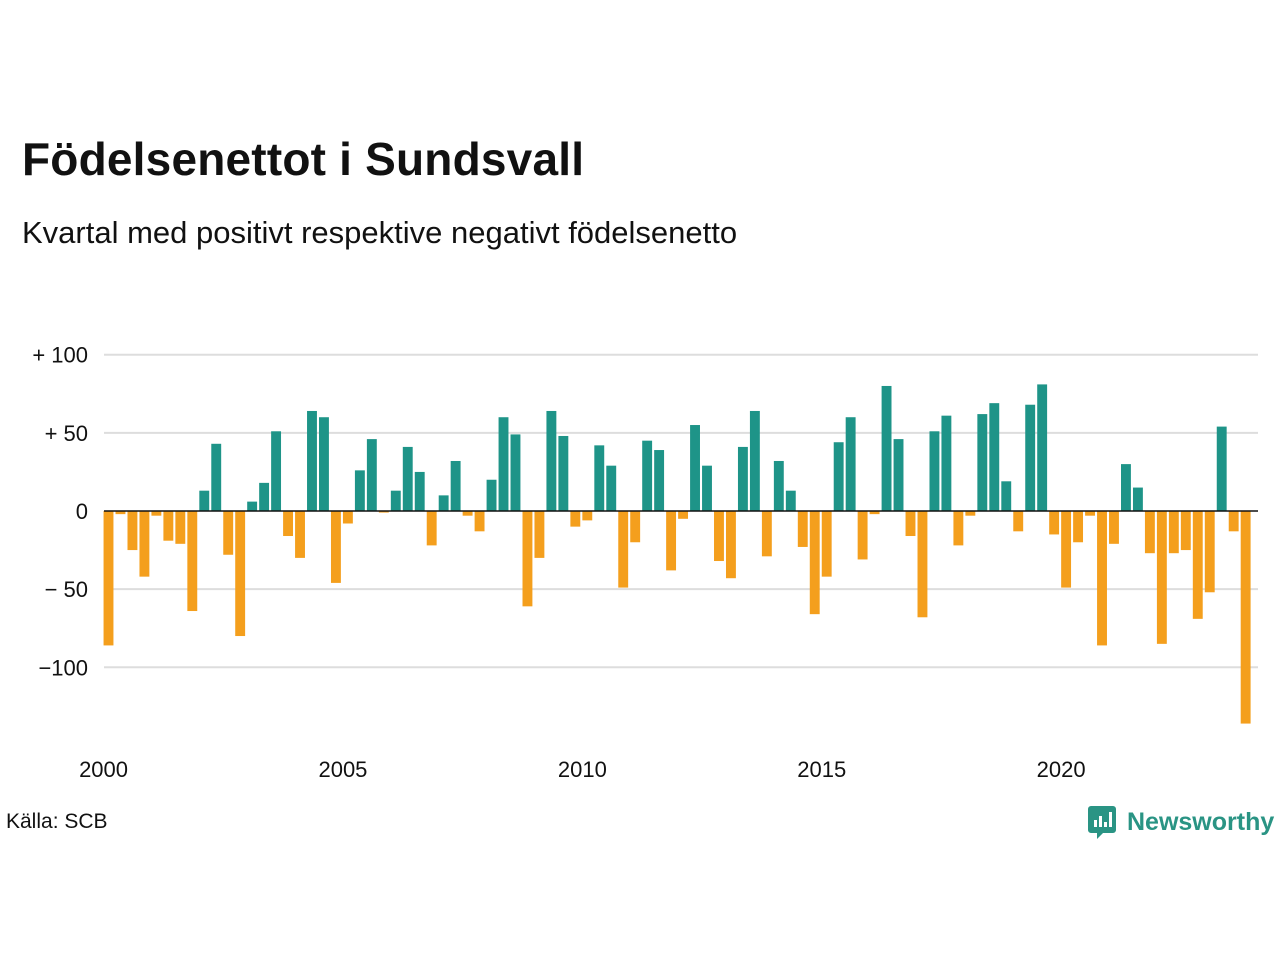 This screenshot has height=960, width=1280. Describe the element at coordinates (1114, 527) in the screenshot. I see `bar-2021K1` at that location.